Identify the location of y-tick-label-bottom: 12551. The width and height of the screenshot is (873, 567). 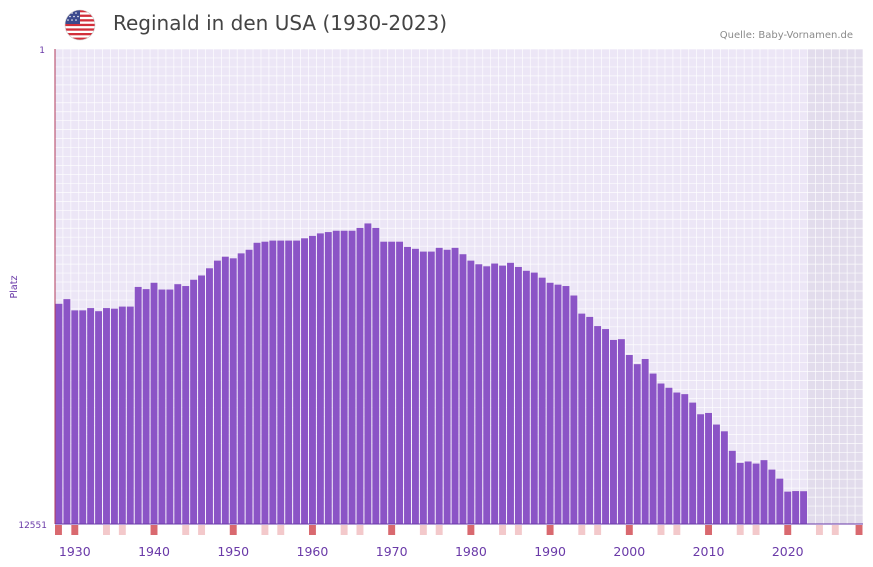
(32, 526).